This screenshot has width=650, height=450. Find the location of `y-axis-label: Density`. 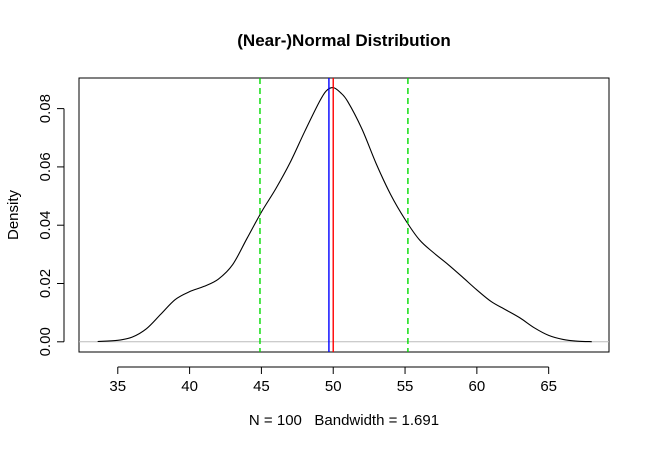

y-axis-label: Density is located at coordinates (13, 214).